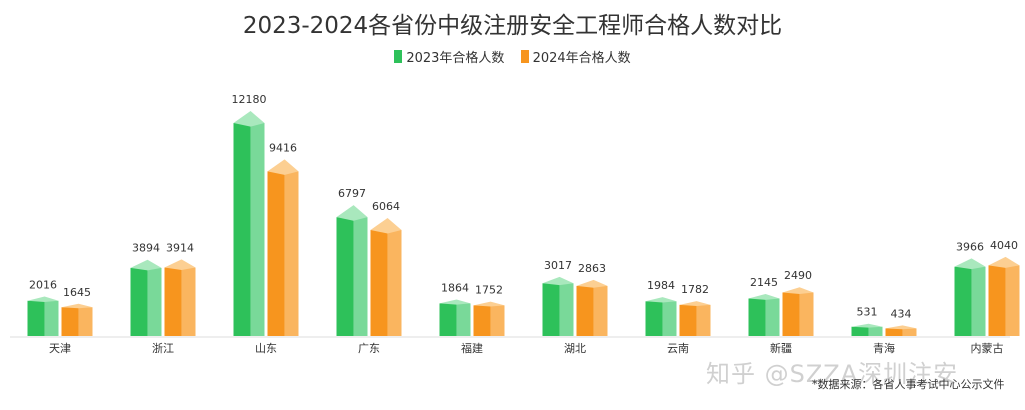 This screenshot has width=1025, height=410. I want to click on bar-2023-山东, so click(249, 223).